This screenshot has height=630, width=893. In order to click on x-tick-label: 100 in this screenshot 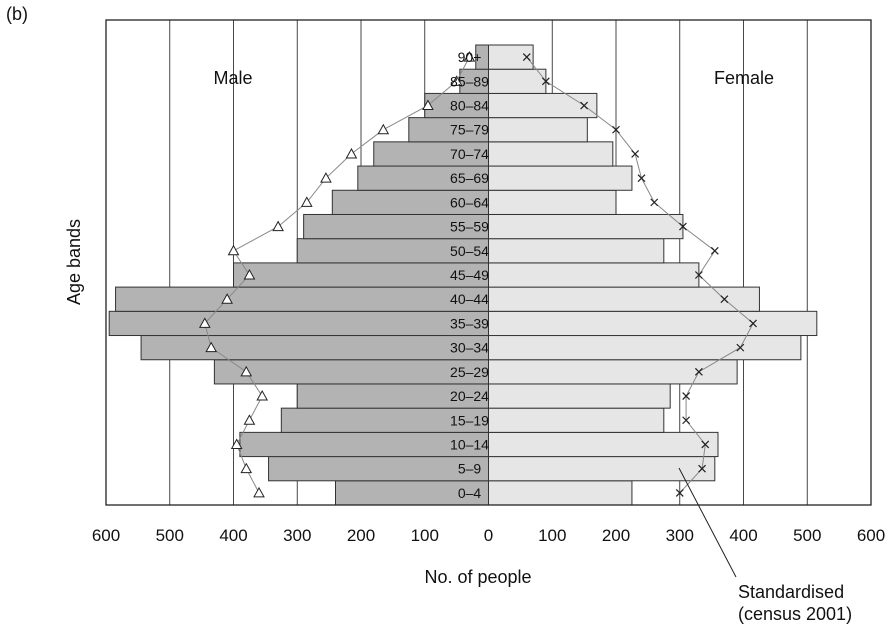, I will do `click(425, 535)`.